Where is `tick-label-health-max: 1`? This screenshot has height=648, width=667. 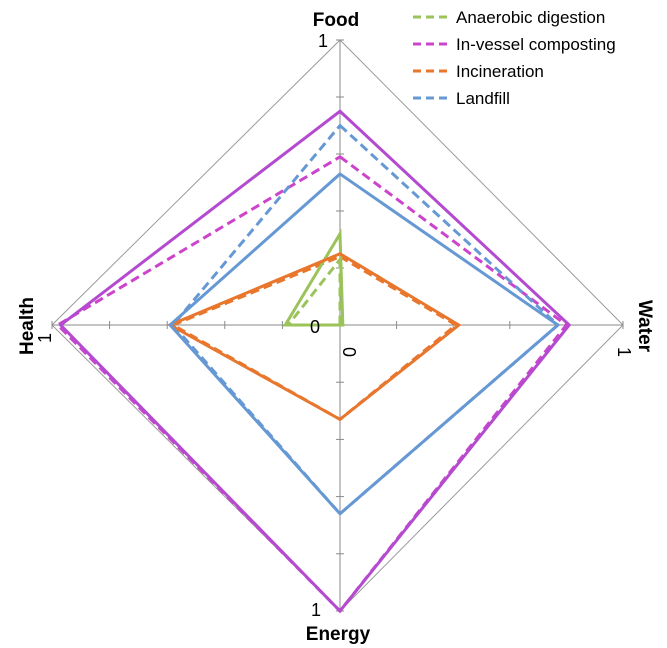 tick-label-health-max: 1 is located at coordinates (45, 338).